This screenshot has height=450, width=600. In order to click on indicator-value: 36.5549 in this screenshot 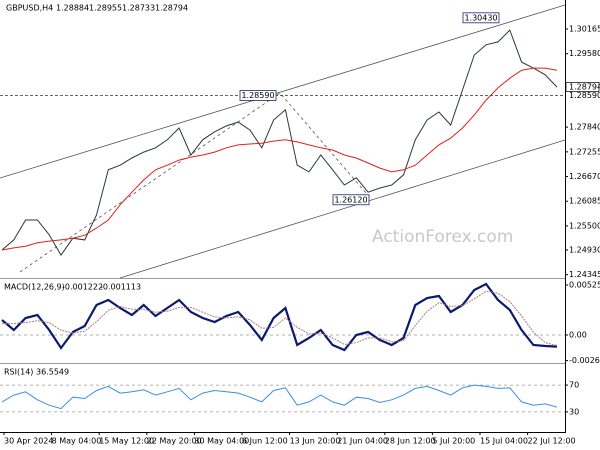, I will do `click(52, 372)`.